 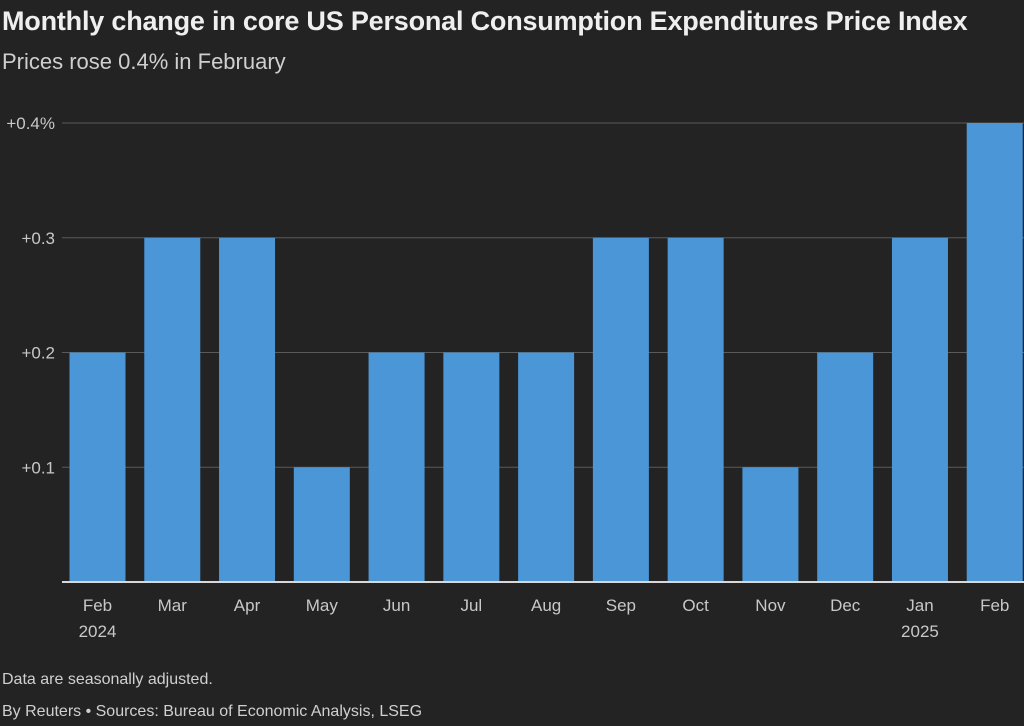 I want to click on x-tick-label: Sep, so click(x=621, y=605).